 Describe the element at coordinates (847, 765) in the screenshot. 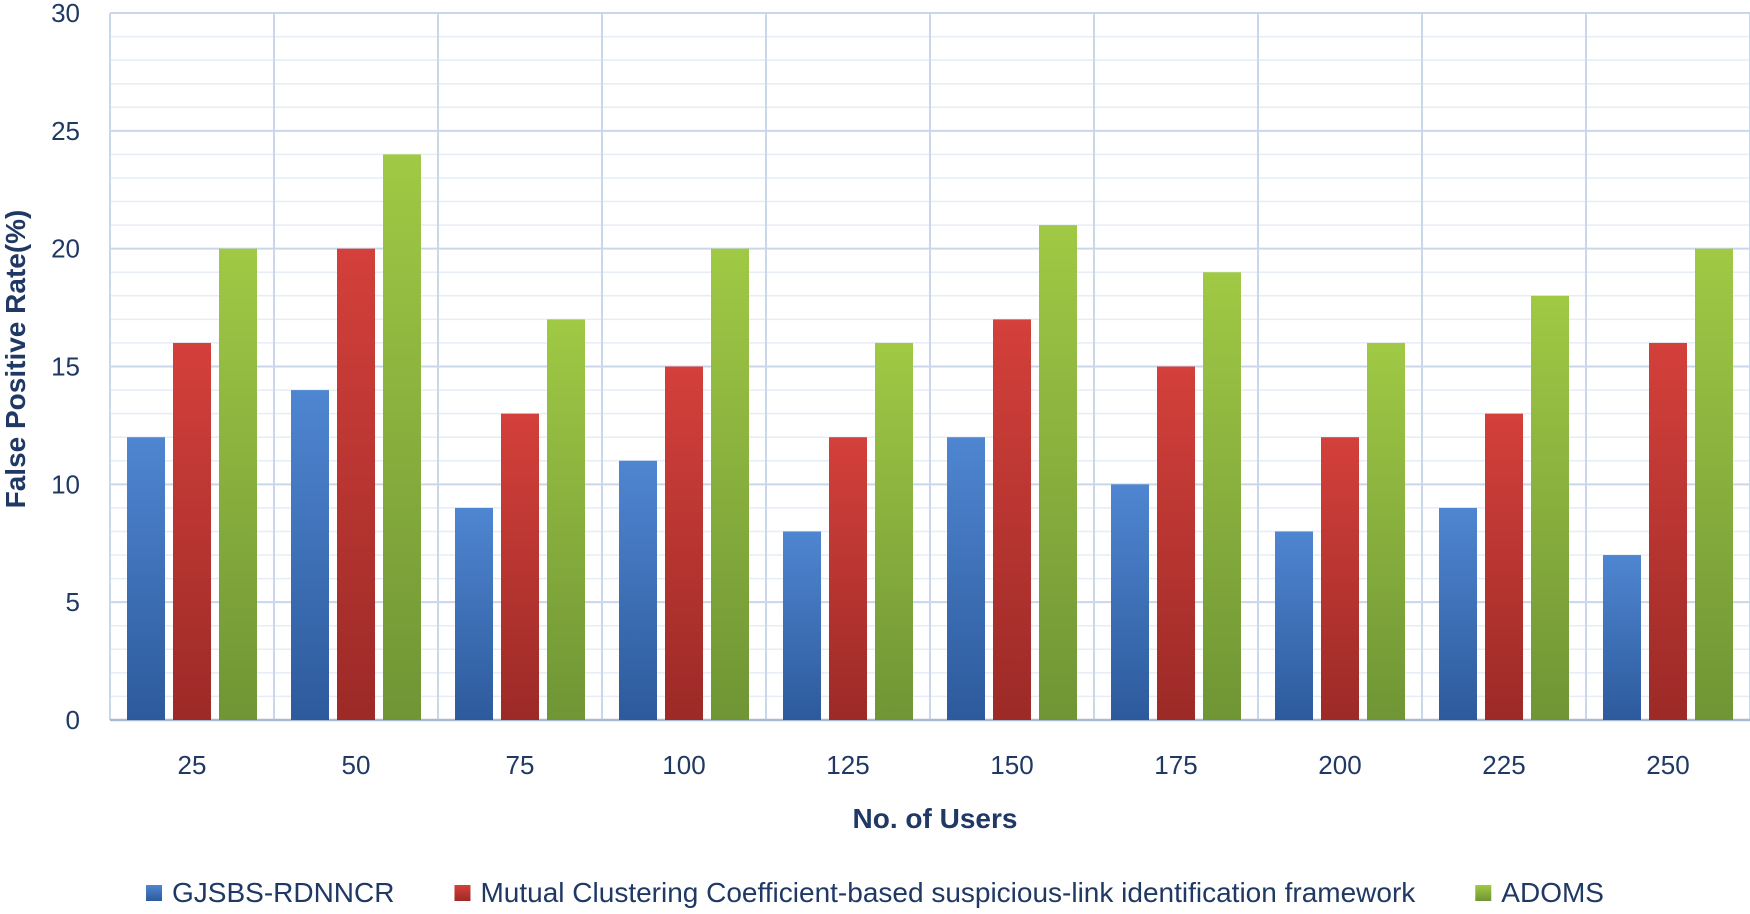

I see `x-tick-label: 125` at that location.